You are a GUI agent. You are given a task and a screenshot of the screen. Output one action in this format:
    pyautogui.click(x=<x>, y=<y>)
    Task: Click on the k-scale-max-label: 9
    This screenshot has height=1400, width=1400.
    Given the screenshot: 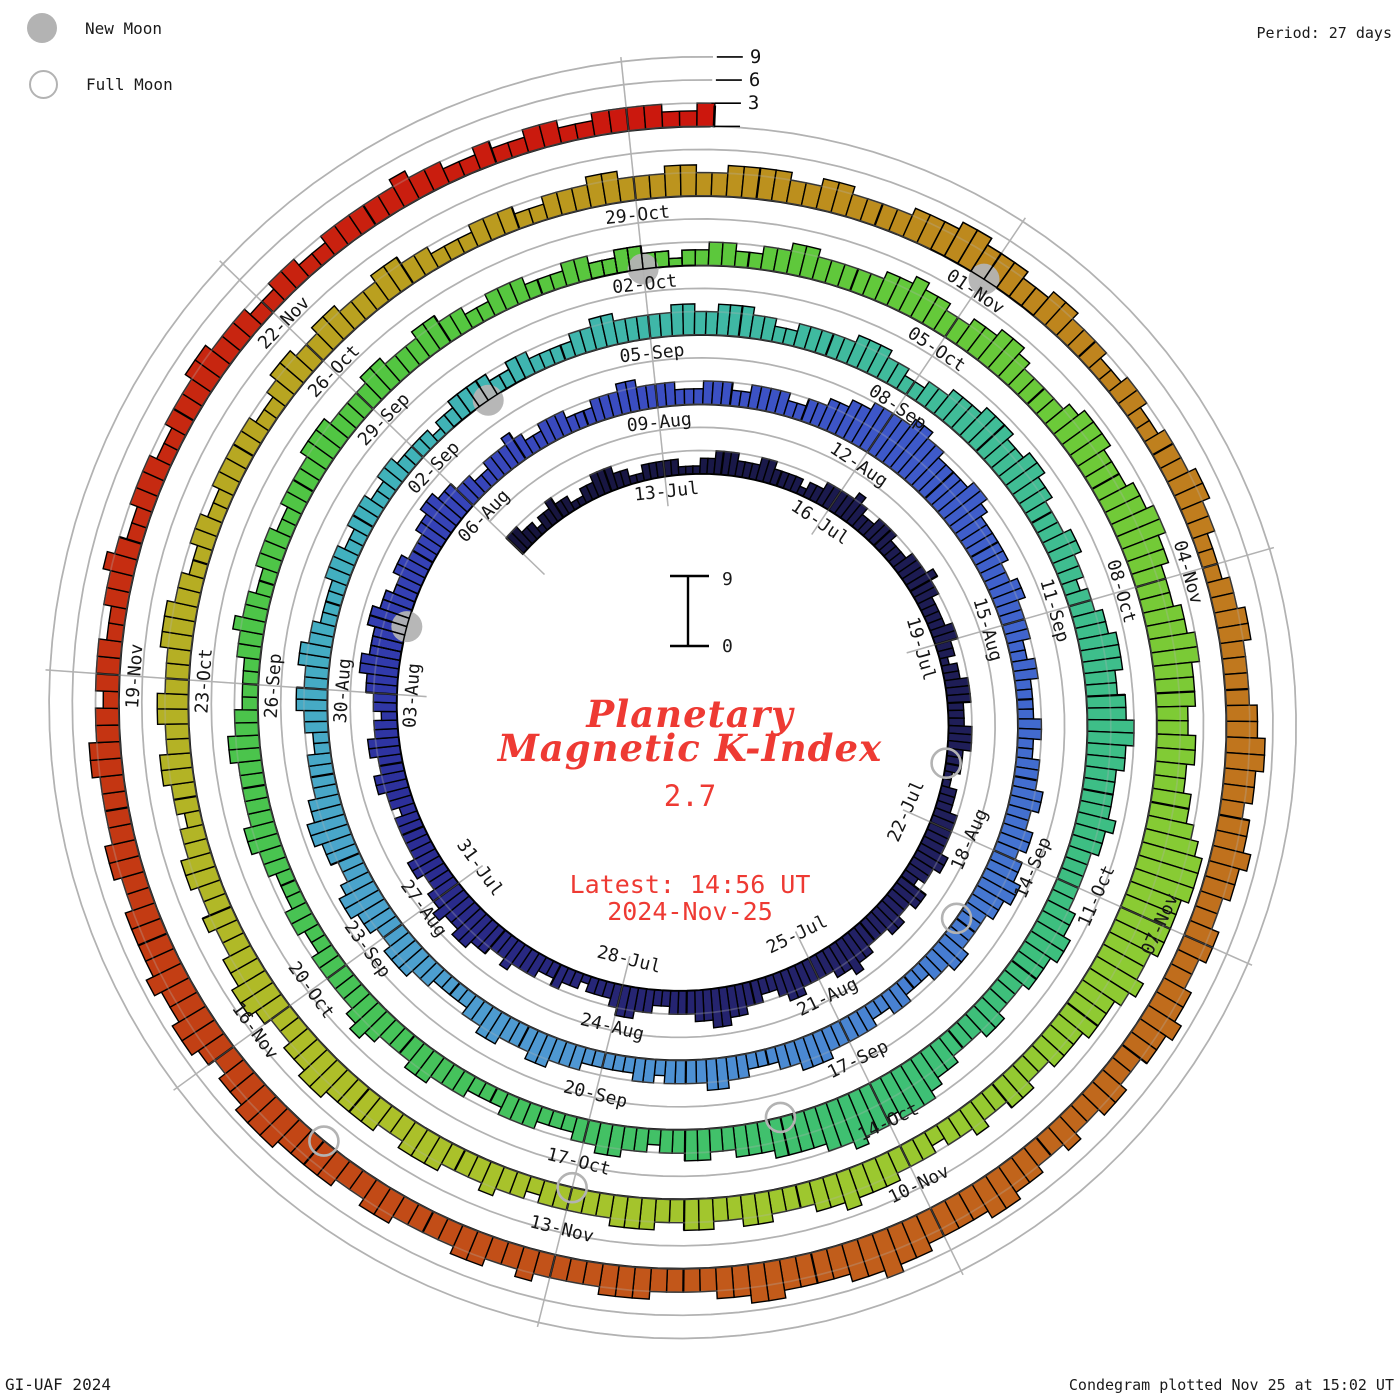 What is the action you would take?
    pyautogui.click(x=727, y=579)
    